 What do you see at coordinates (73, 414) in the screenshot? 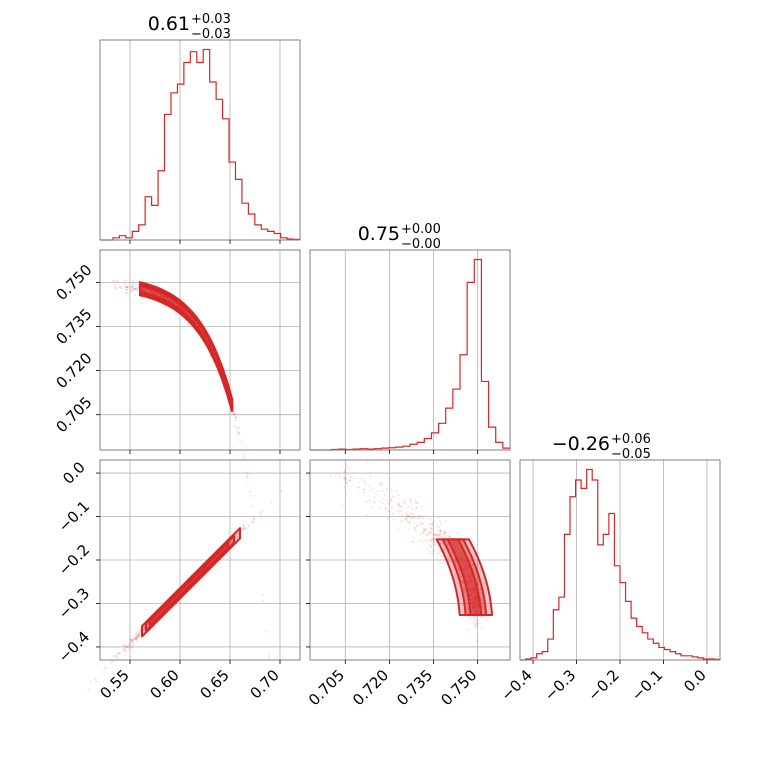
I see `y-tick-label: 0.705` at bounding box center [73, 414].